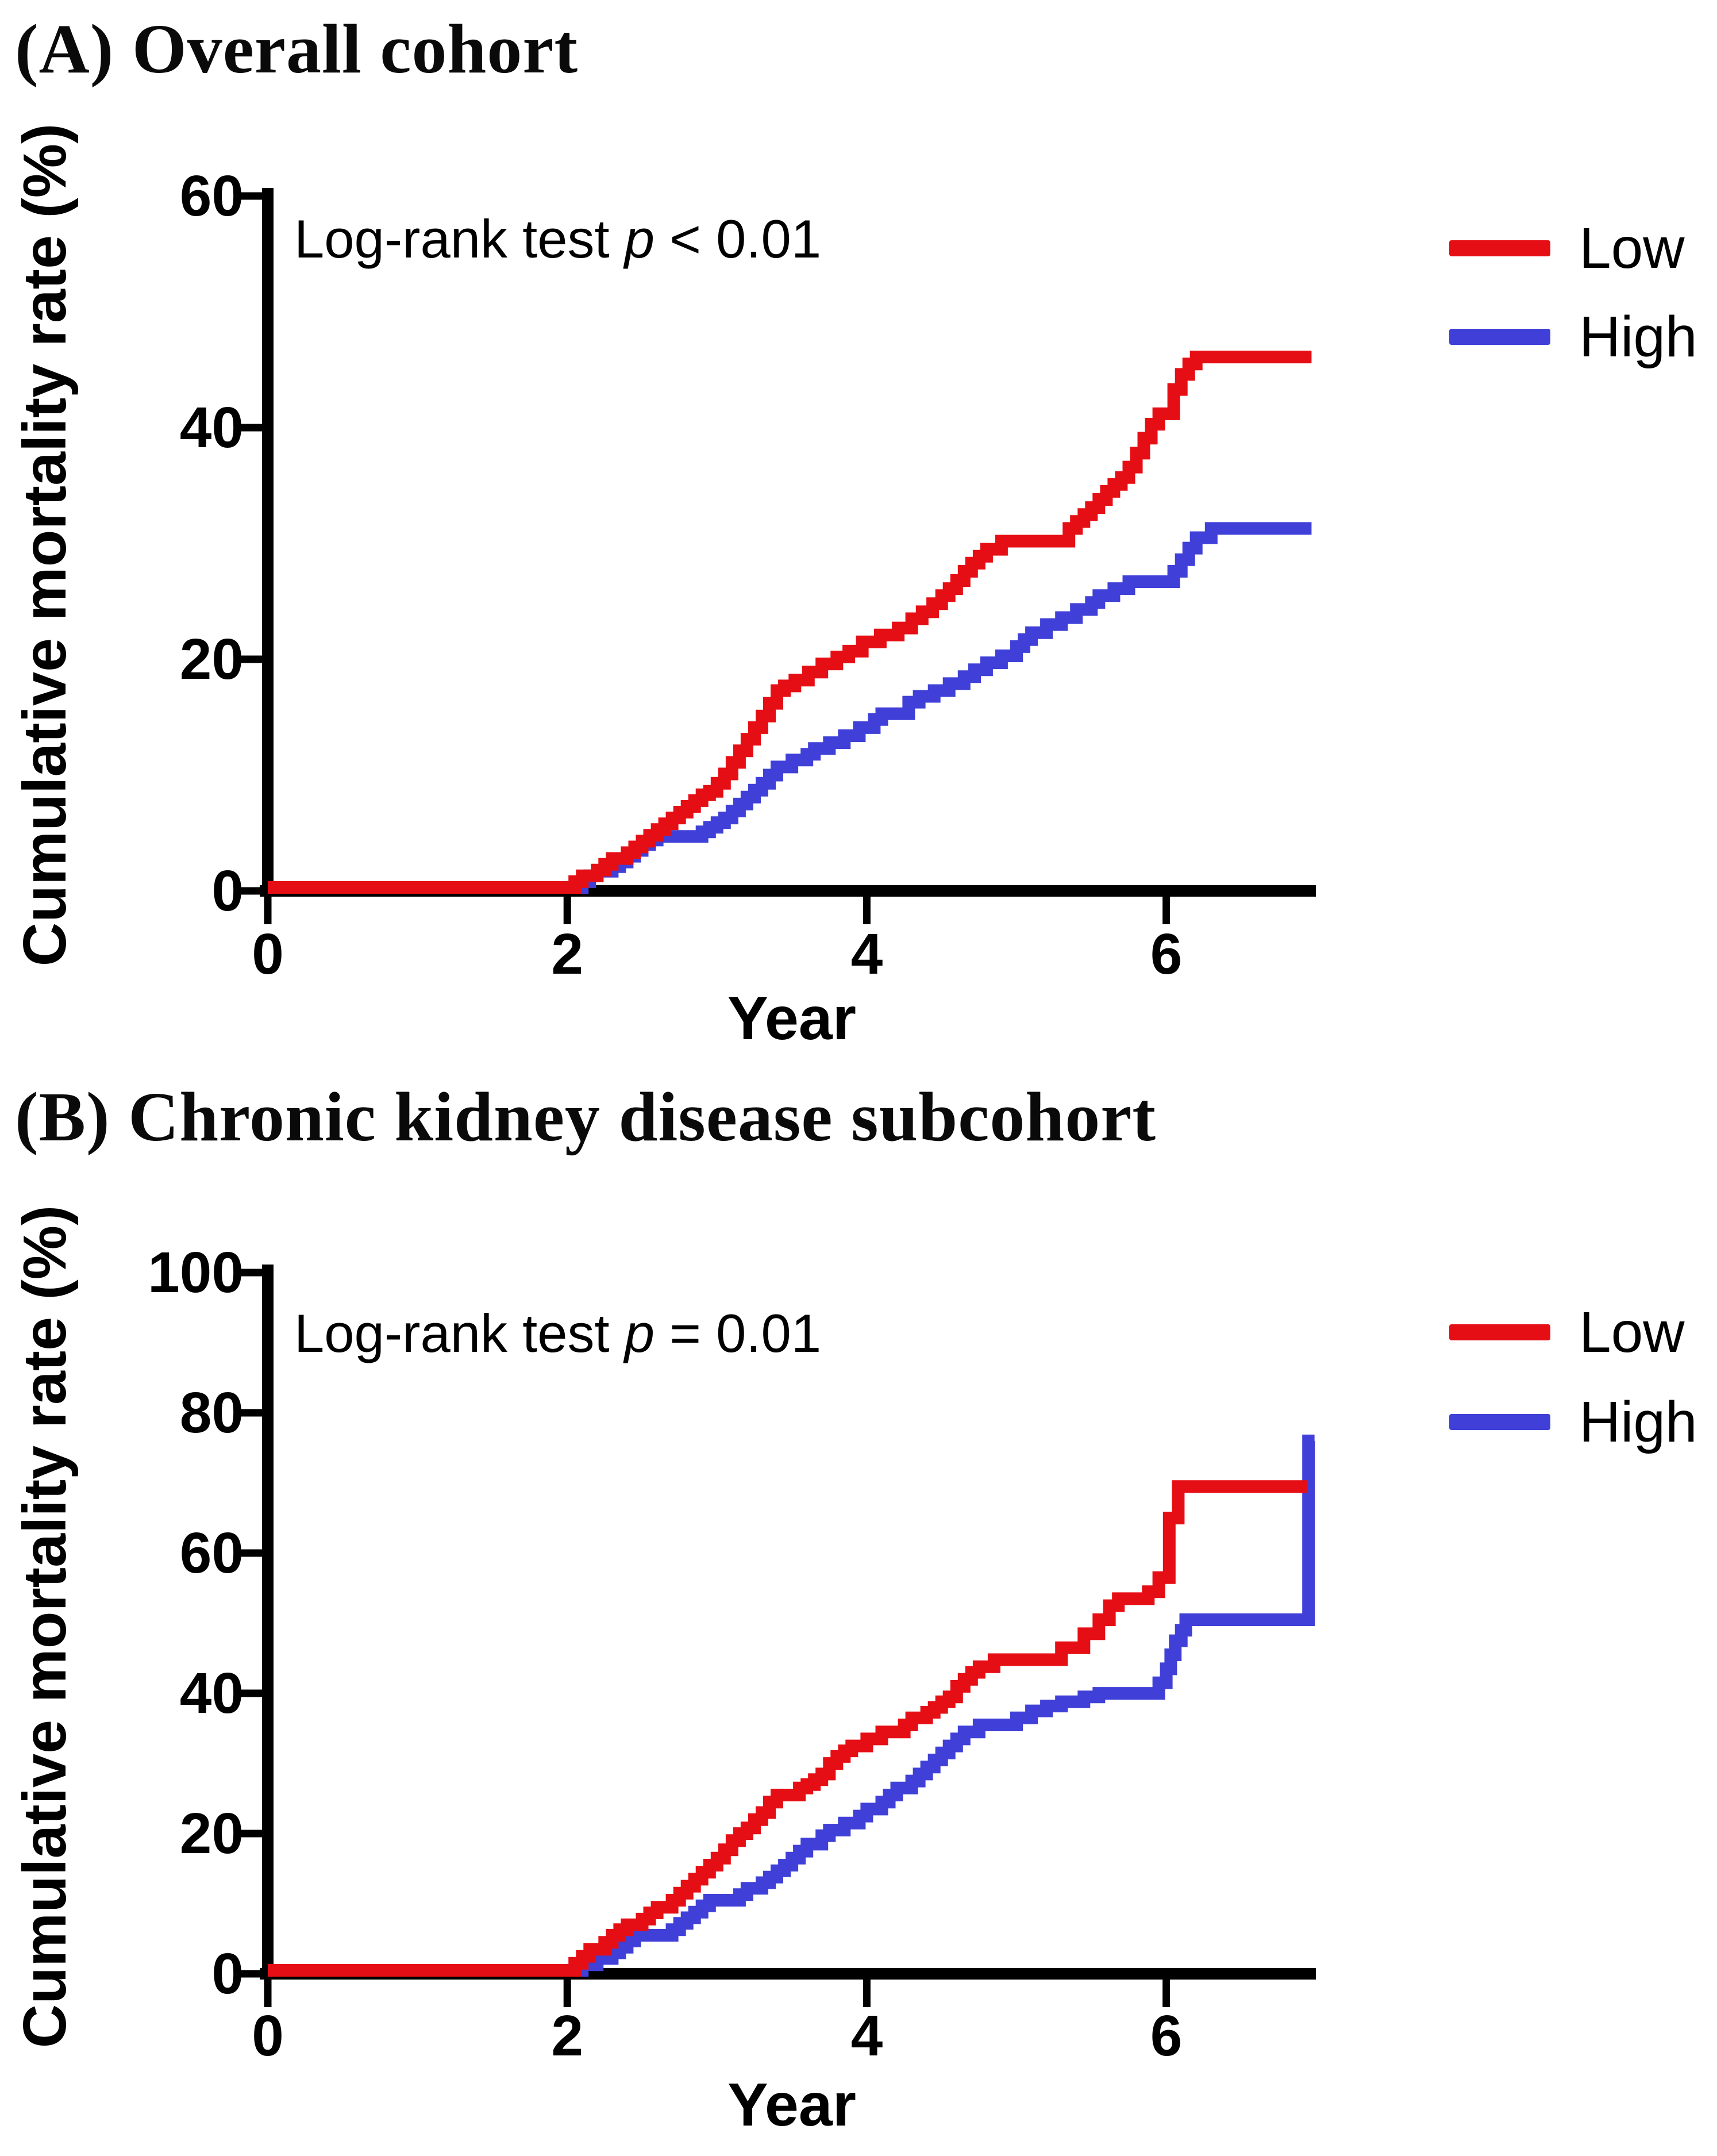 Image resolution: width=1717 pixels, height=2156 pixels. Describe the element at coordinates (1638, 337) in the screenshot. I see `panel-a-legend-label-high: High` at that location.